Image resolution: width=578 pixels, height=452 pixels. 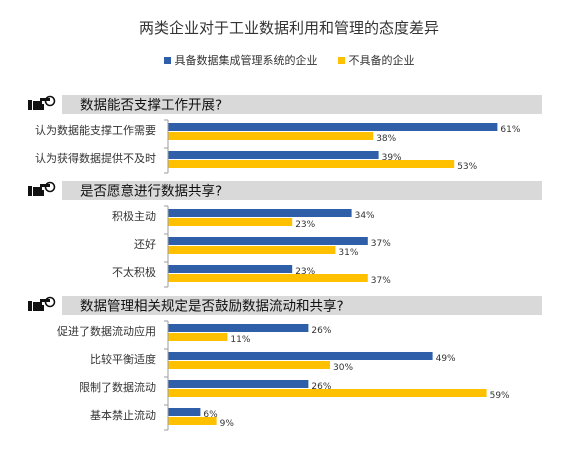 What do you see at coordinates (145, 244) in the screenshot?
I see `category-label: 还好` at bounding box center [145, 244].